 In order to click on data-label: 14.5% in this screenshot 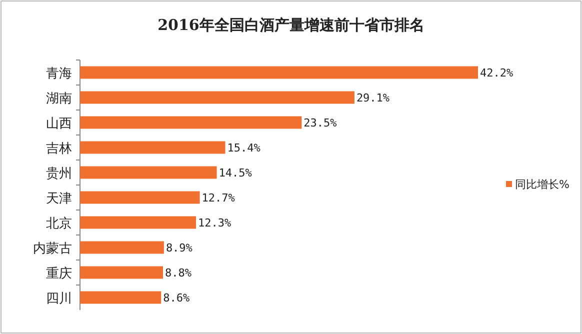, I will do `click(235, 173)`.